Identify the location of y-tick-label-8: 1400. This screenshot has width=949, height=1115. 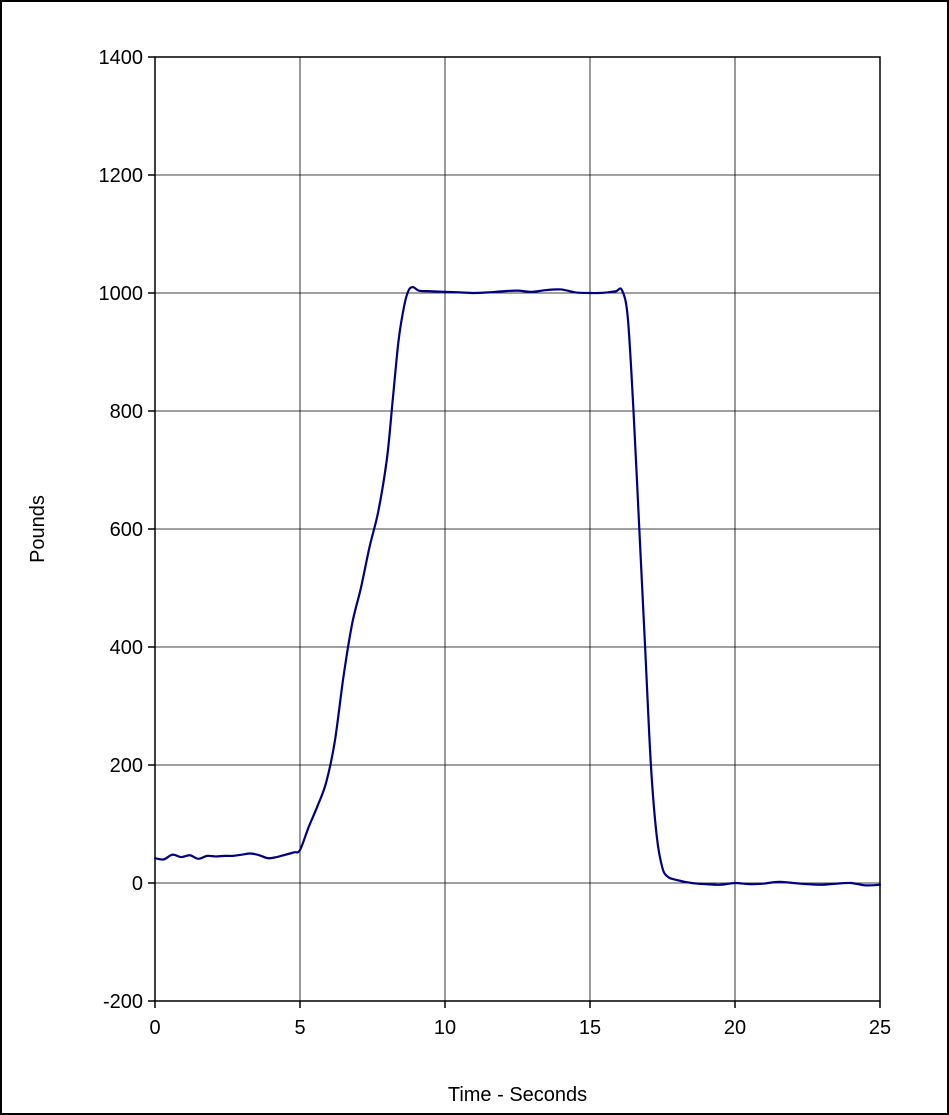
(121, 58).